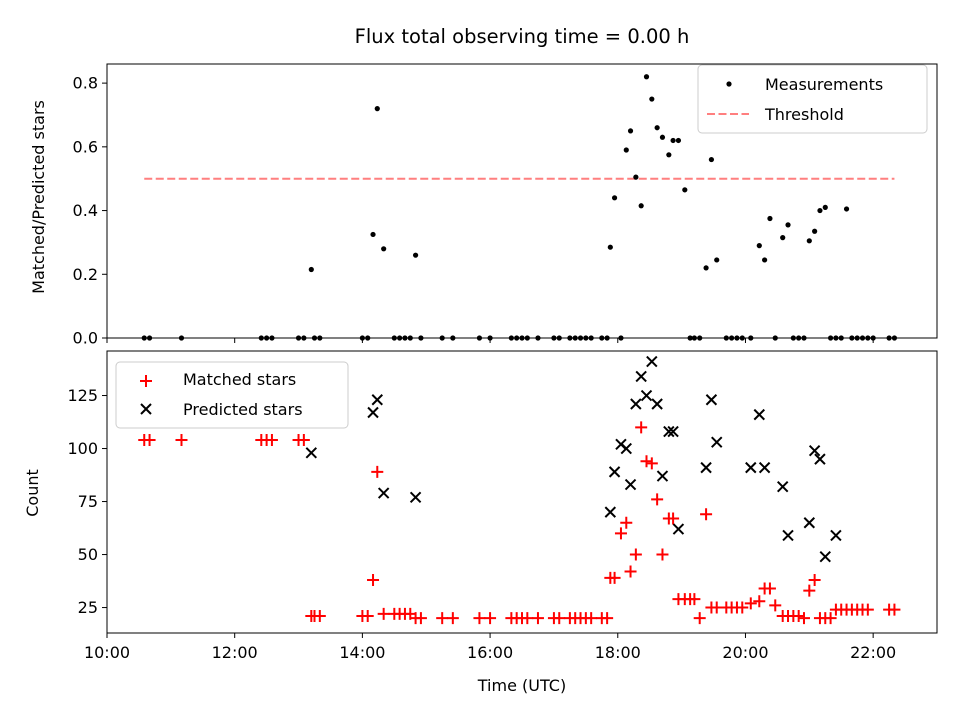 The width and height of the screenshot is (960, 724). Describe the element at coordinates (745, 652) in the screenshot. I see `x-tick-label: 20:00` at that location.